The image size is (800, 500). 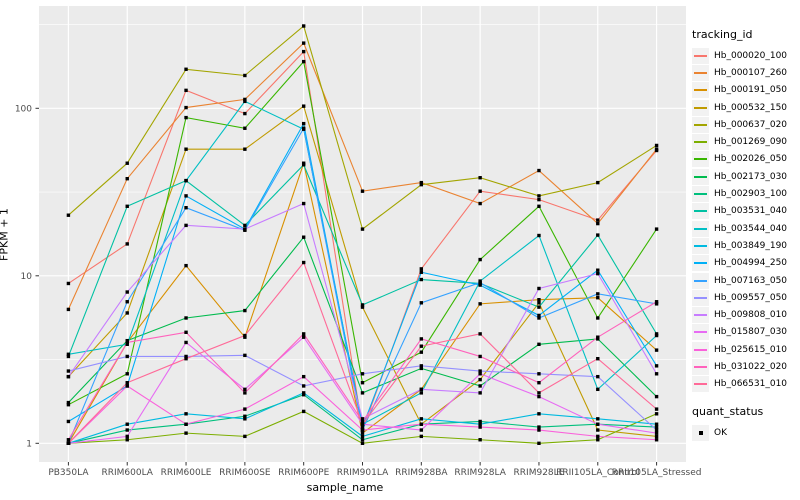 I want to click on black-square-marker-icon, so click(x=700, y=432).